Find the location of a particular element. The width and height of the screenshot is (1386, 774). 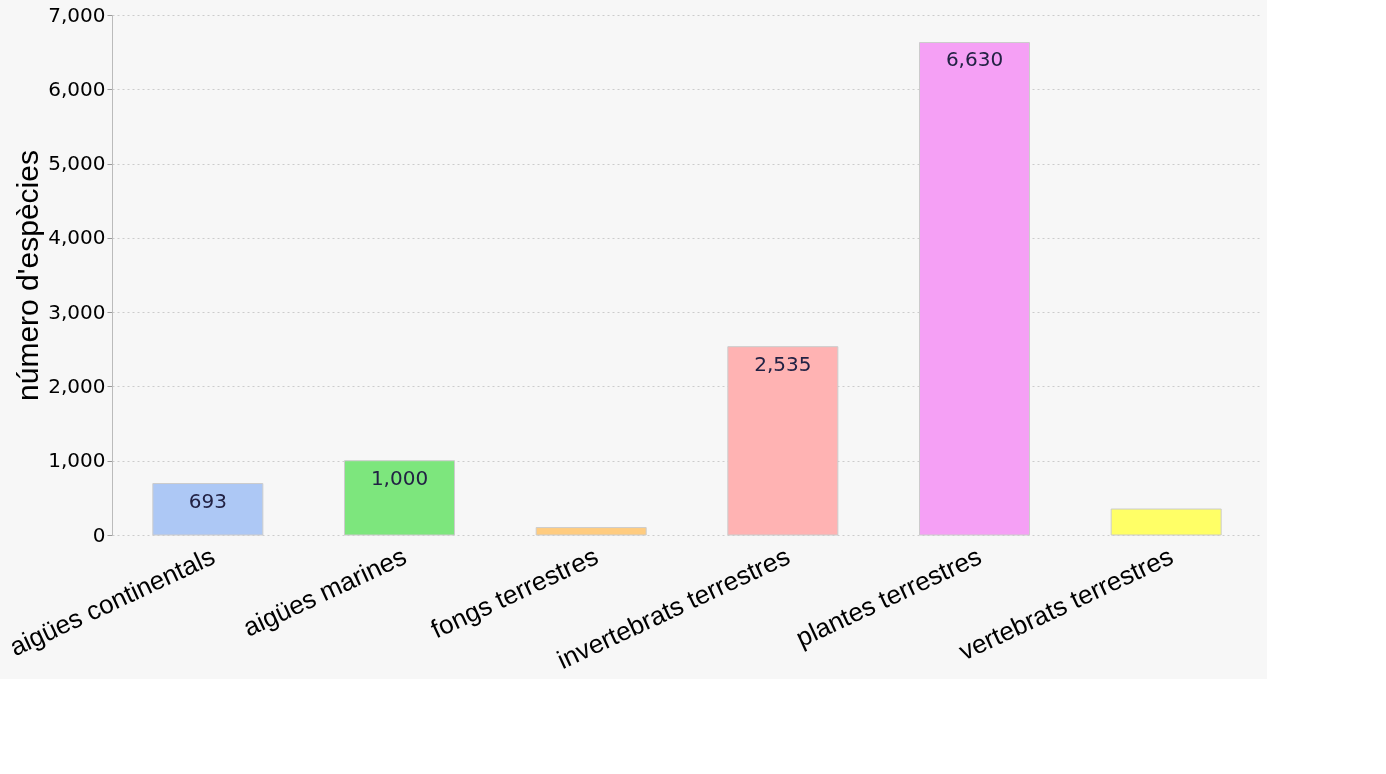

data-label: 1,000 is located at coordinates (399, 477).